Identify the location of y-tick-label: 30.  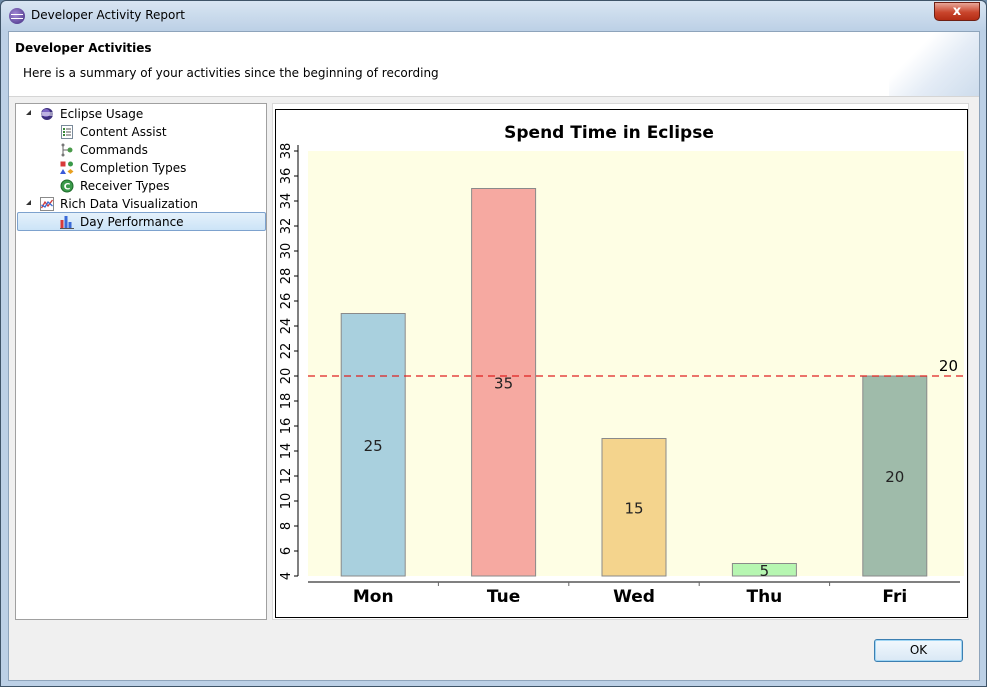
(286, 251).